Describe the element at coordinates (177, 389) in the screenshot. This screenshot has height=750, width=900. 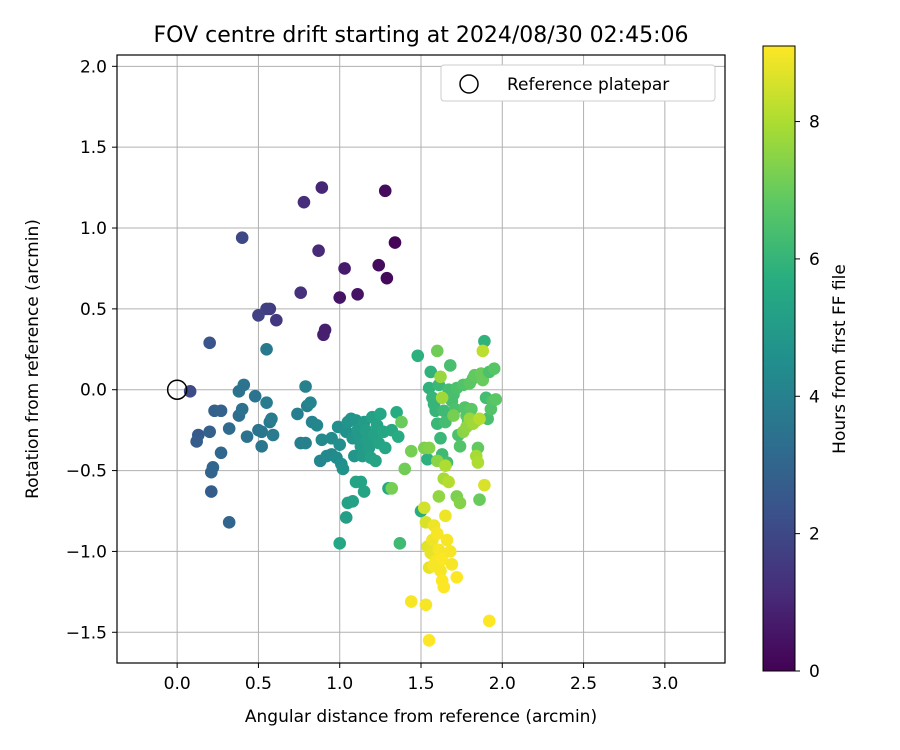
I see `reference-marker` at that location.